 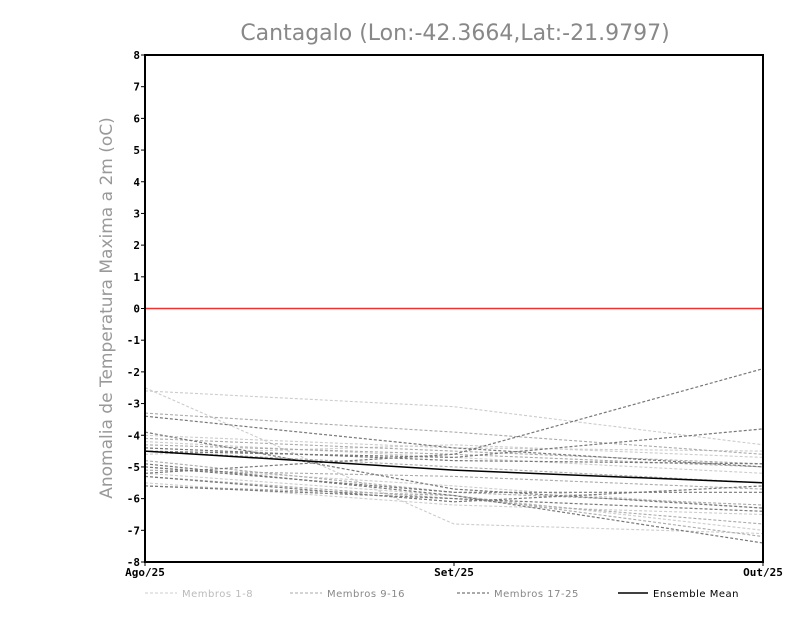 I want to click on x-tick-label: Set/25, so click(x=454, y=572).